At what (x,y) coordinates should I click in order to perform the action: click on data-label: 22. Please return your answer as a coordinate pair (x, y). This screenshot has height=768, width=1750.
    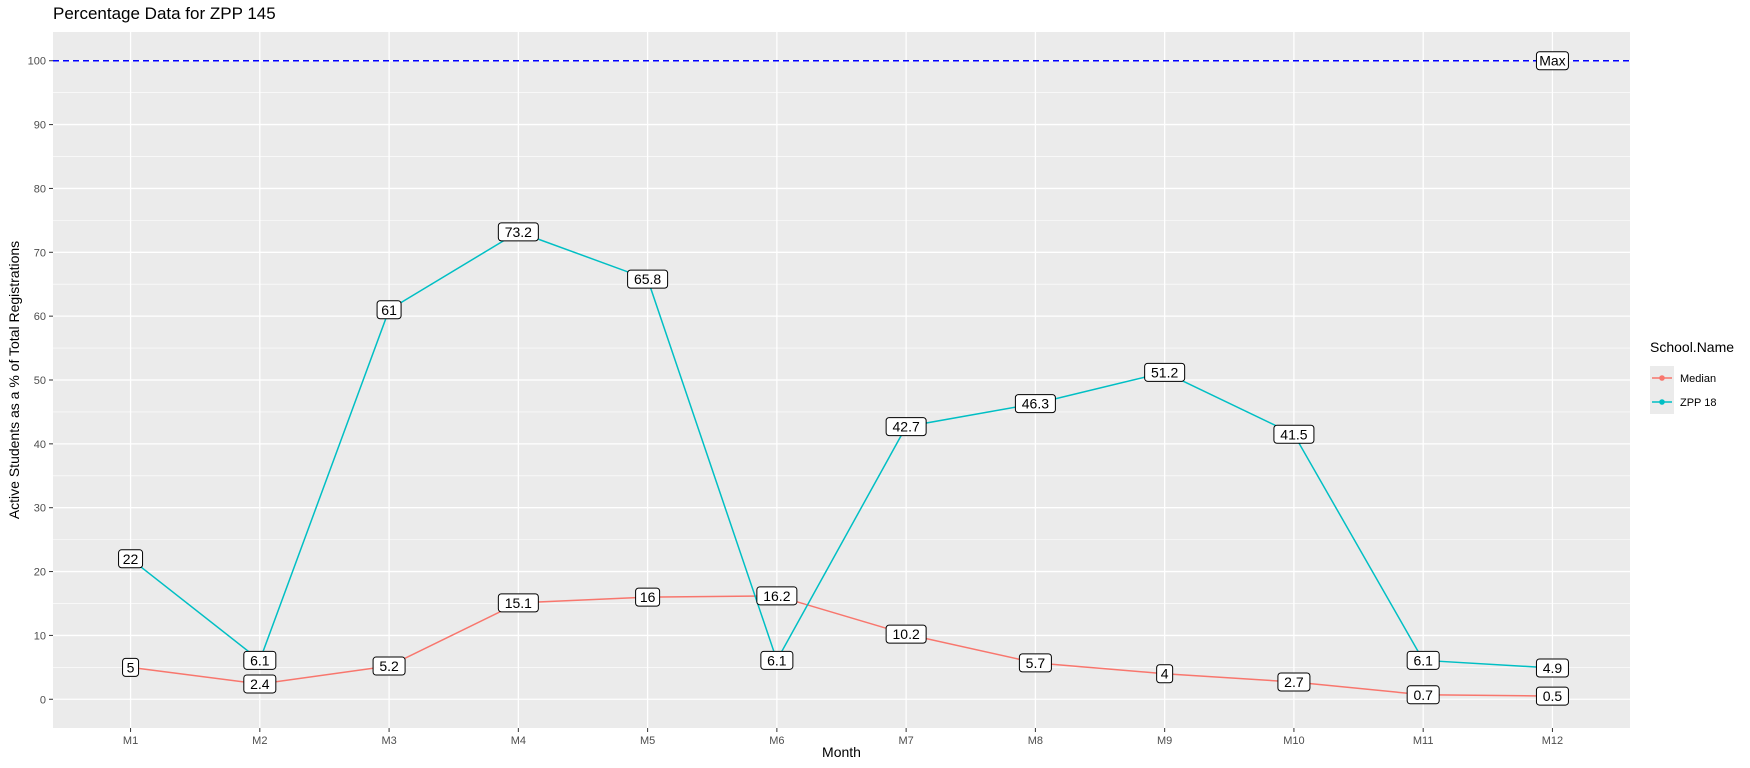
    Looking at the image, I should click on (131, 559).